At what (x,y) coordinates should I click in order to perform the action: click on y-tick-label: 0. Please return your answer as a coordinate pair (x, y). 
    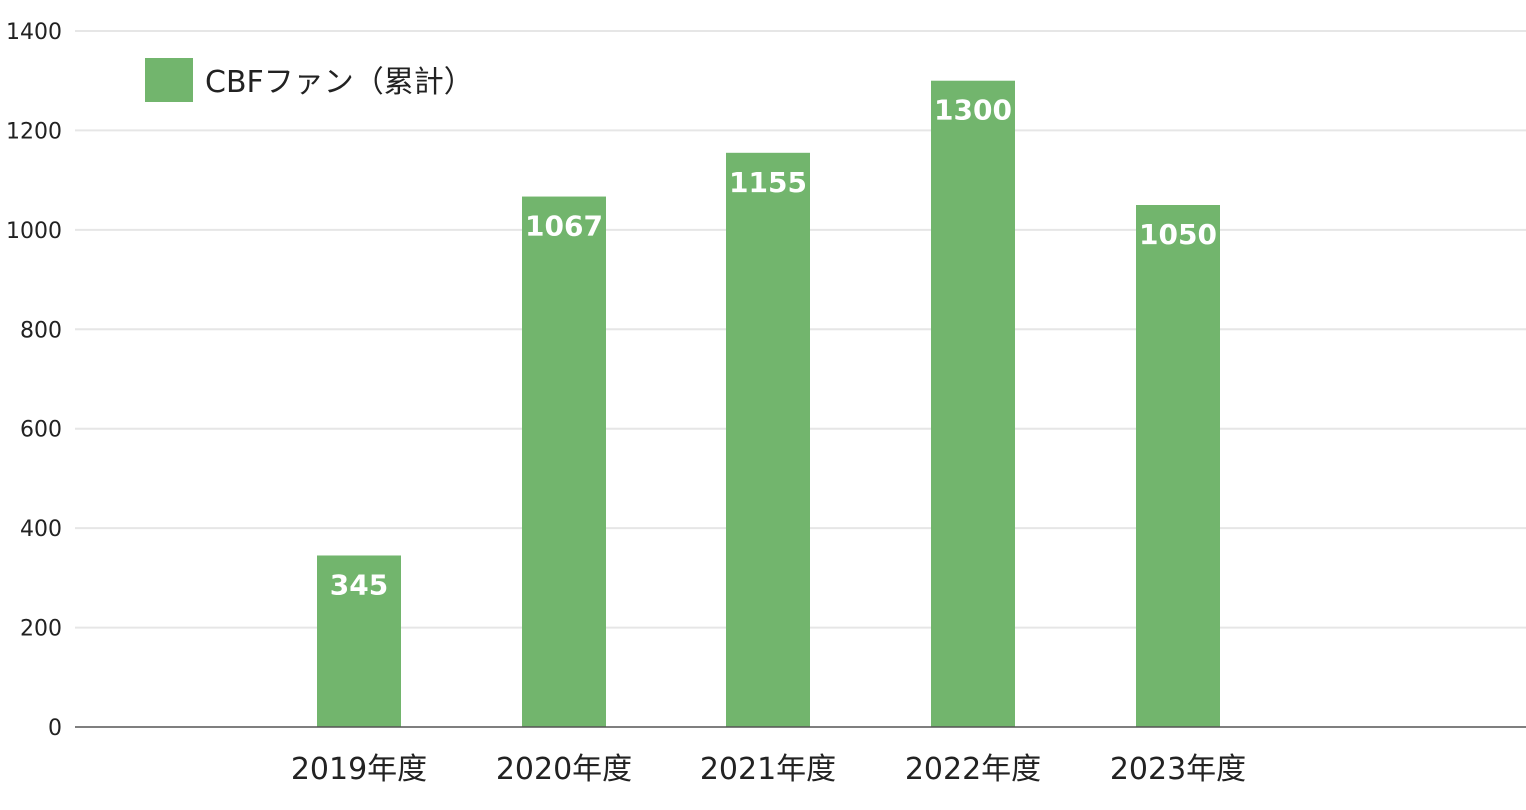
    Looking at the image, I should click on (55, 728).